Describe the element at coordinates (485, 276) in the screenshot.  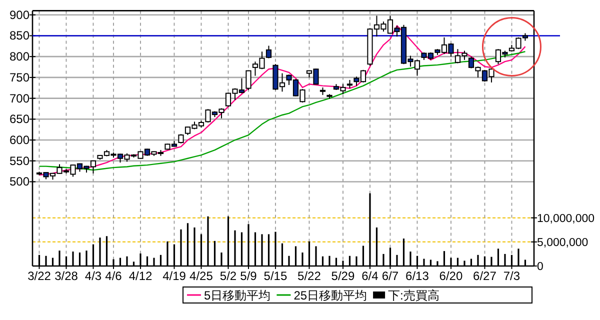
I see `x-tick-label: 6/27` at that location.